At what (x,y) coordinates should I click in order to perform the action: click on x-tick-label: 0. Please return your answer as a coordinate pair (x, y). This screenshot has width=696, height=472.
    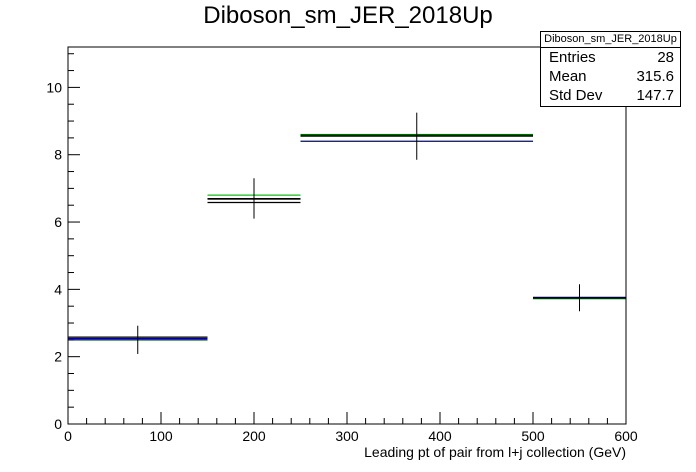
    Looking at the image, I should click on (68, 436).